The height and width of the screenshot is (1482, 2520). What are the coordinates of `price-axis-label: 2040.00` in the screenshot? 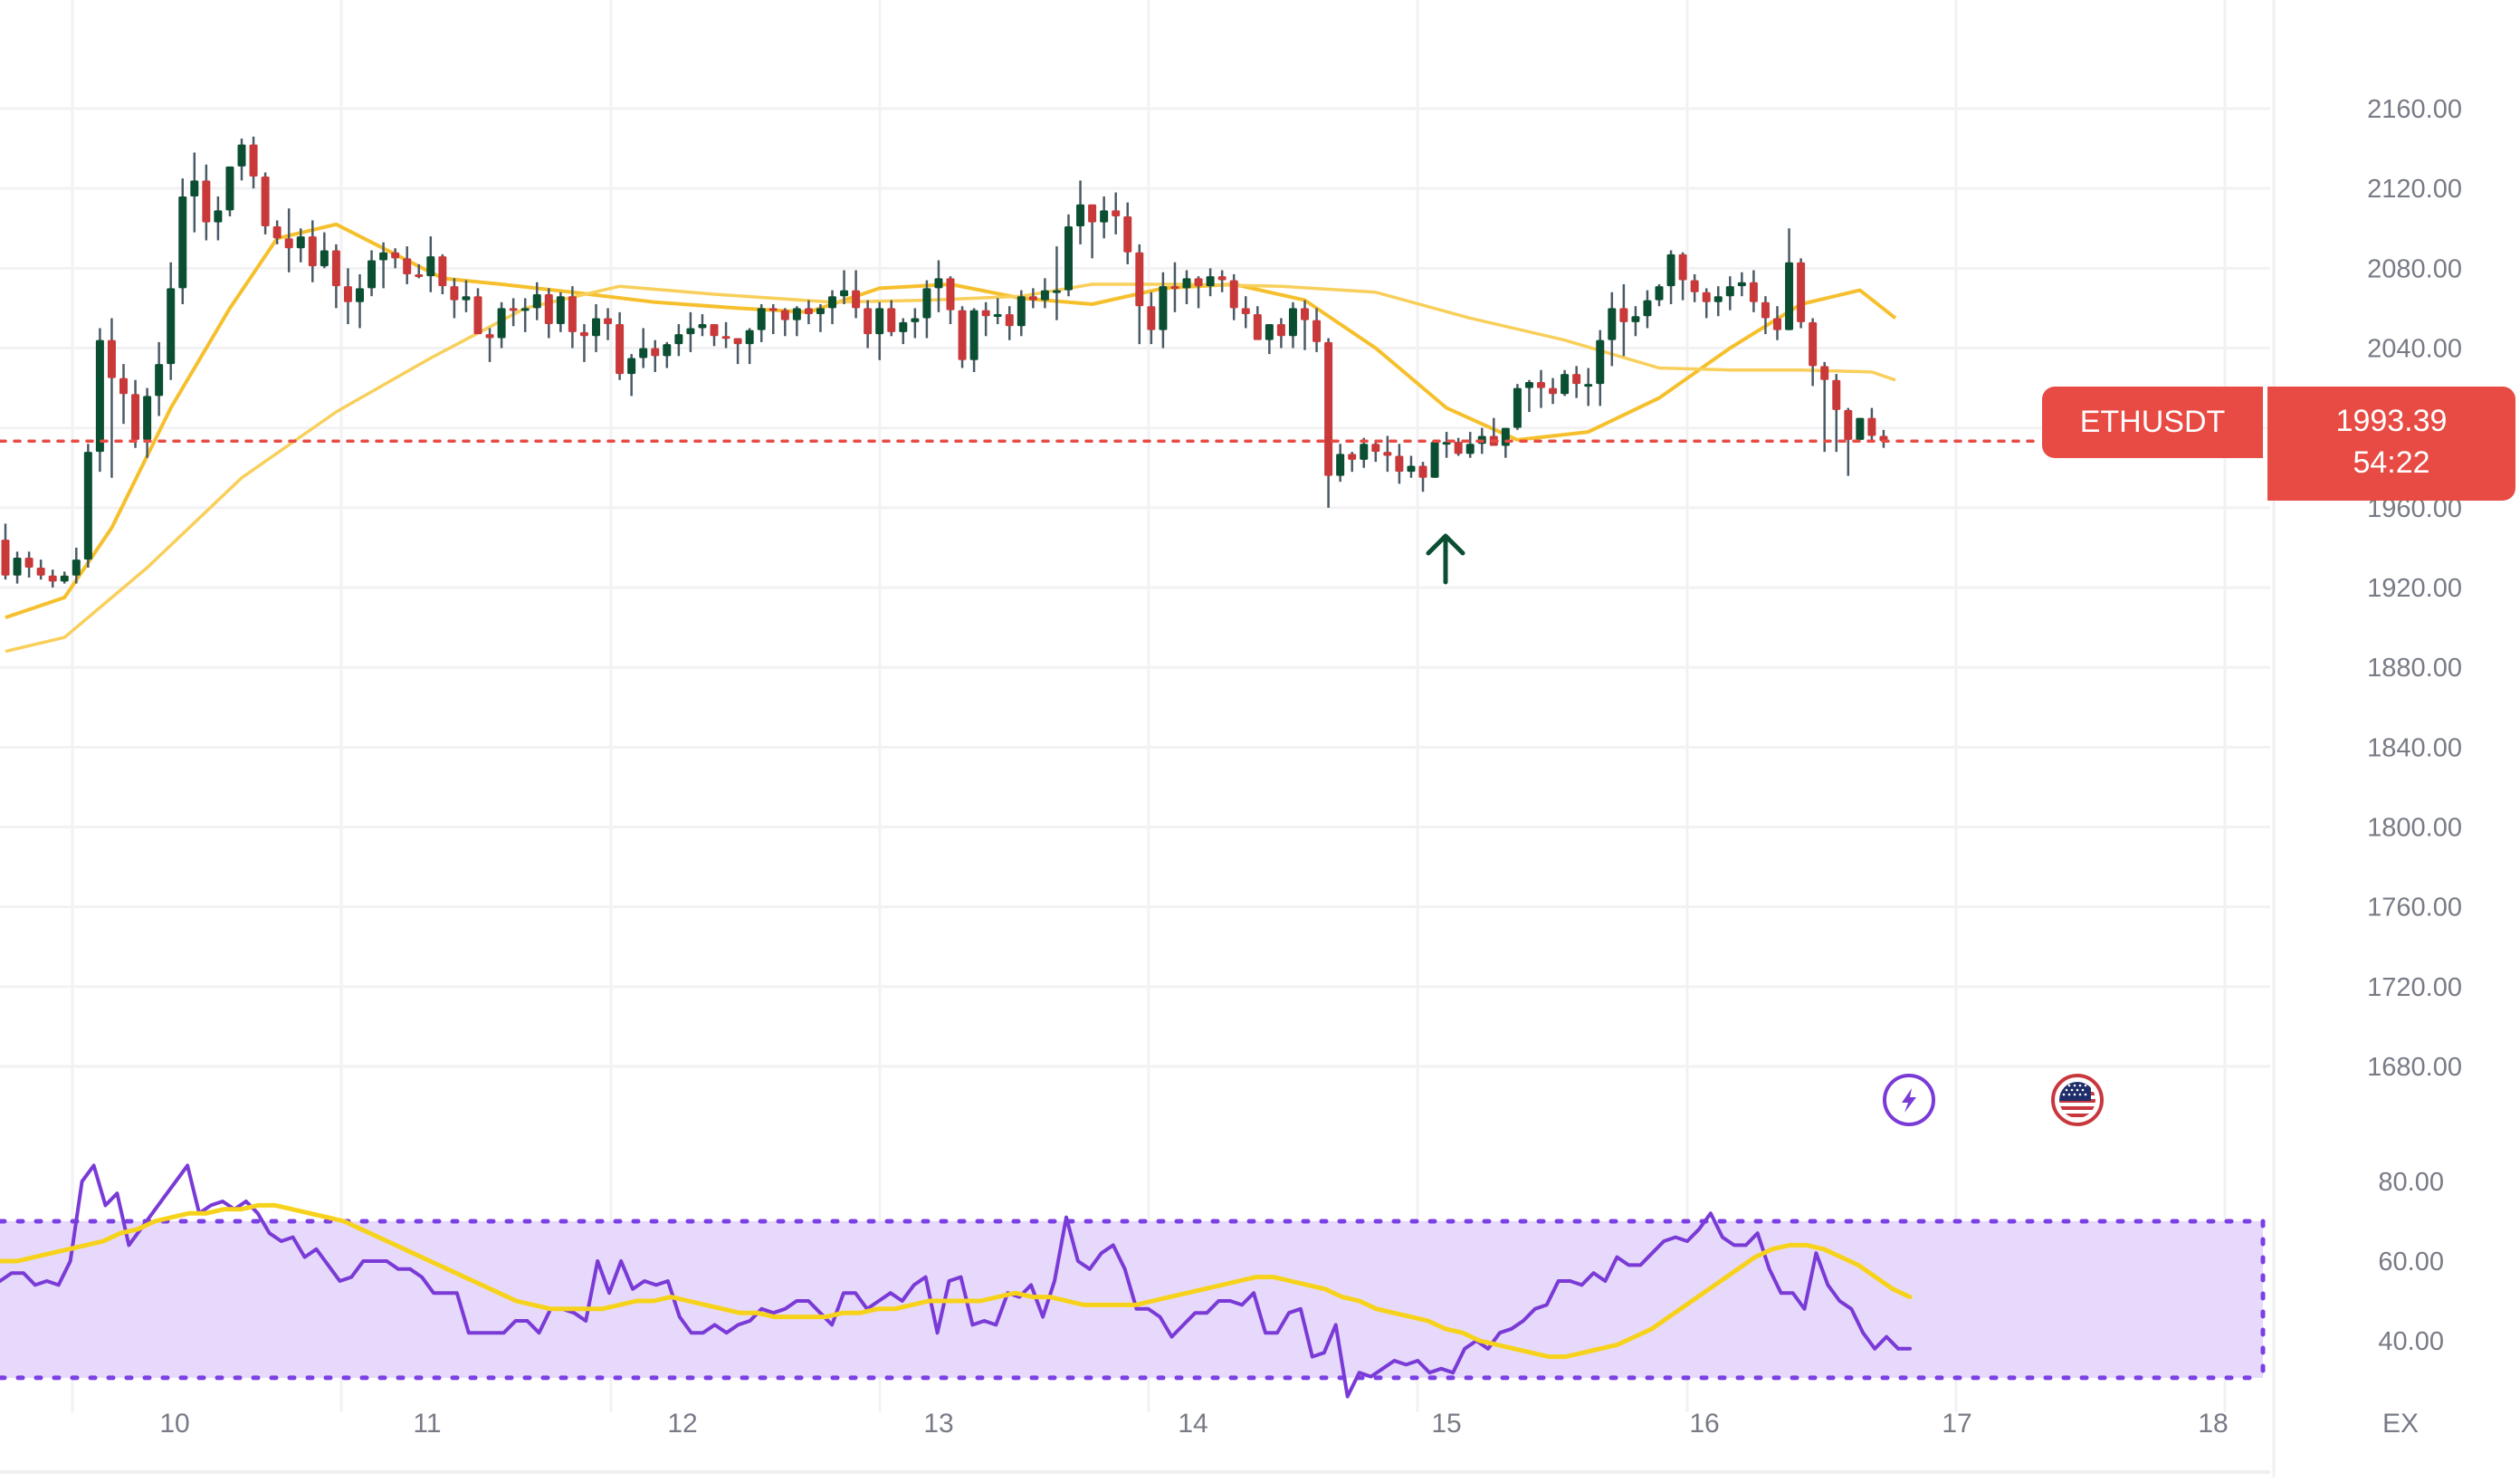 It's located at (2414, 349).